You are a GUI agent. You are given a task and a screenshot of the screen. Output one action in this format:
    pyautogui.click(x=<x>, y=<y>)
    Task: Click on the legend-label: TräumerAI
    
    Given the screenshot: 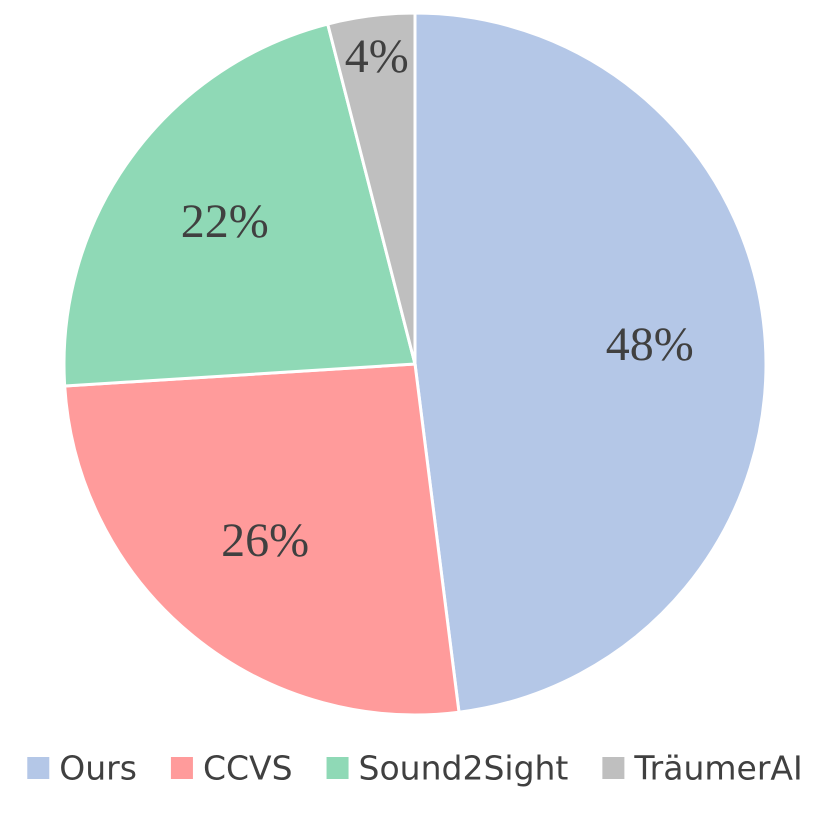 What is the action you would take?
    pyautogui.click(x=717, y=768)
    